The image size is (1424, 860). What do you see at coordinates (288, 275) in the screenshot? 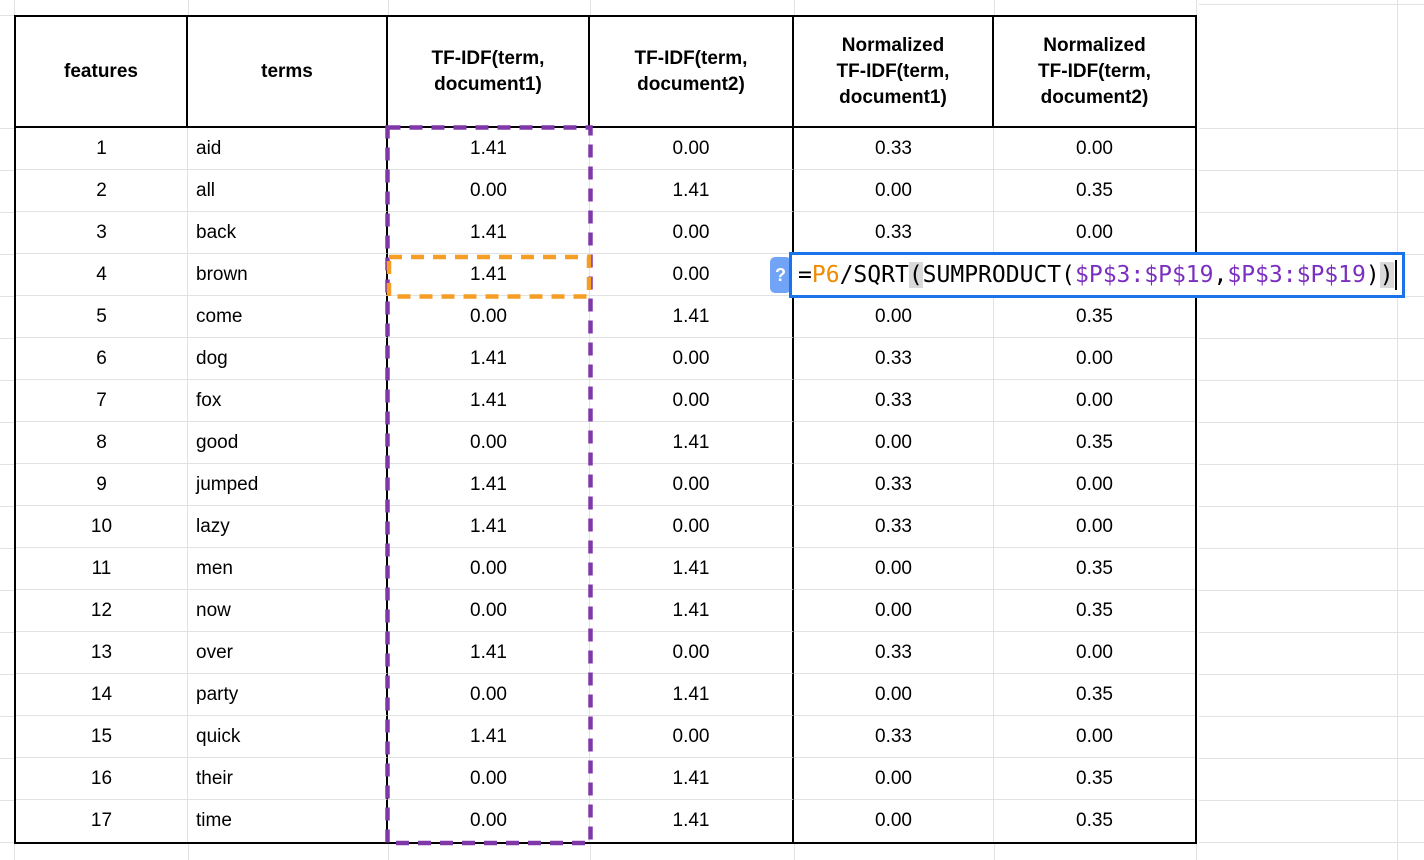
I see `cell-term-row4: brown` at bounding box center [288, 275].